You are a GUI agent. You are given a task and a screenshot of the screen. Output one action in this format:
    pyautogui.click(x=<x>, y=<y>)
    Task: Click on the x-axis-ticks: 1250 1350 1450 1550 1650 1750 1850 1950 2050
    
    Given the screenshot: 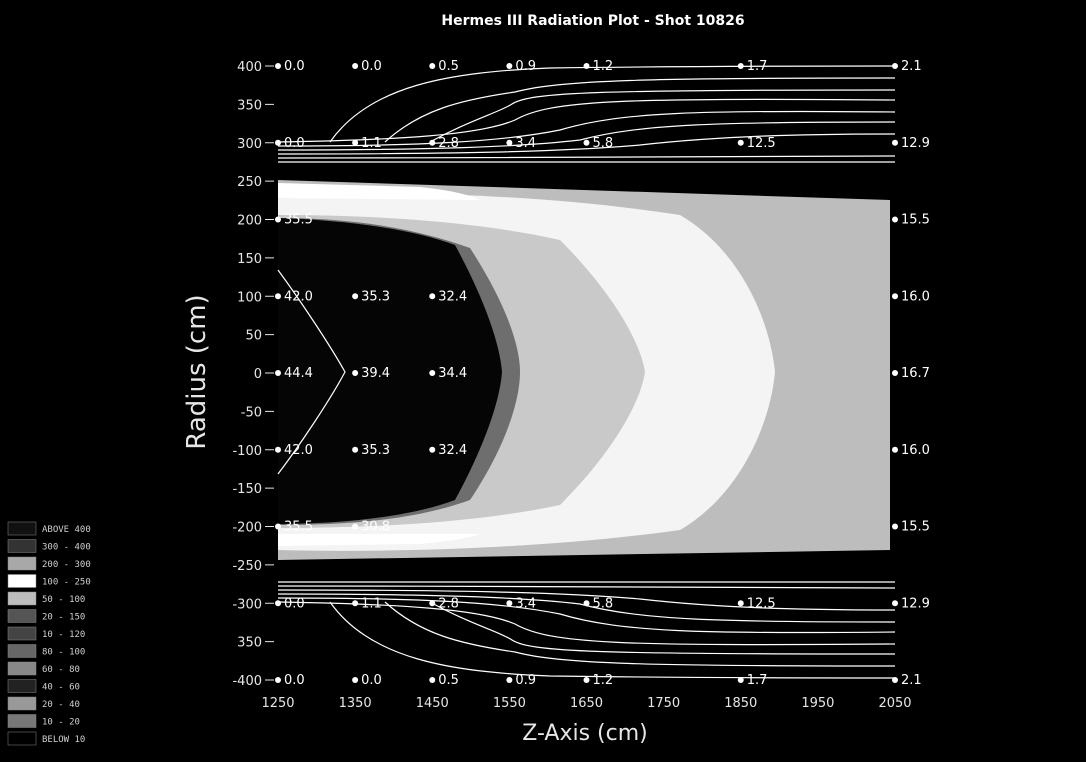 What is the action you would take?
    pyautogui.click(x=586, y=703)
    